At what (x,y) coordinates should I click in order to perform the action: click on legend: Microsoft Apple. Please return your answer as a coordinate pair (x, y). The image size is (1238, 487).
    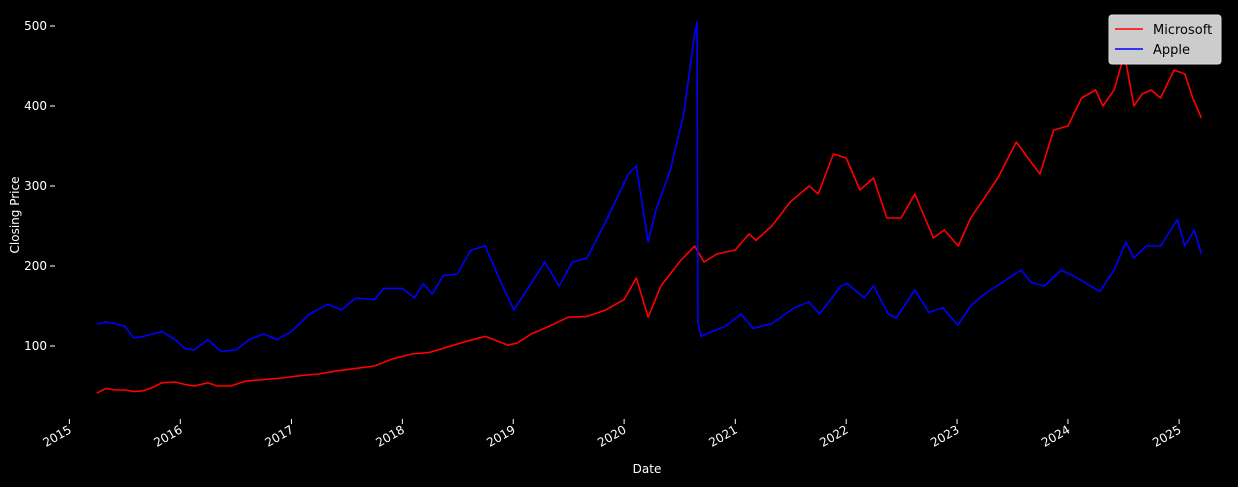
    Looking at the image, I should click on (1165, 39).